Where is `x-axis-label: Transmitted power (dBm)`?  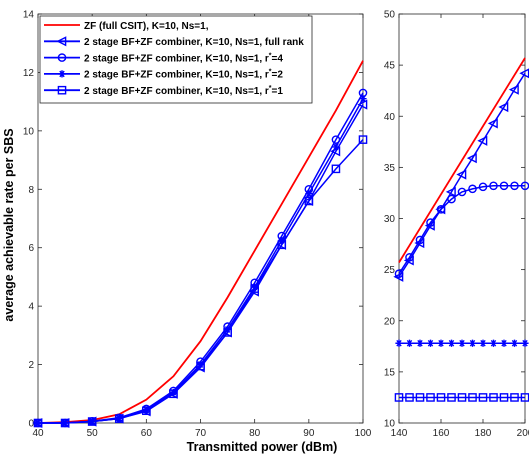 x-axis-label: Transmitted power (dBm) is located at coordinates (262, 447).